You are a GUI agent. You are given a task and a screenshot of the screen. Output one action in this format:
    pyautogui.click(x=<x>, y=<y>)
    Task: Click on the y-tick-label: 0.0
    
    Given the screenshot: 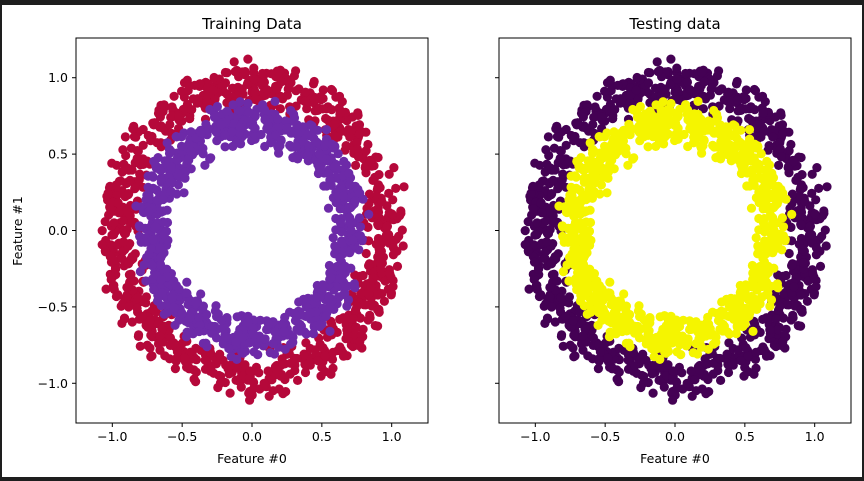 What is the action you would take?
    pyautogui.click(x=58, y=230)
    